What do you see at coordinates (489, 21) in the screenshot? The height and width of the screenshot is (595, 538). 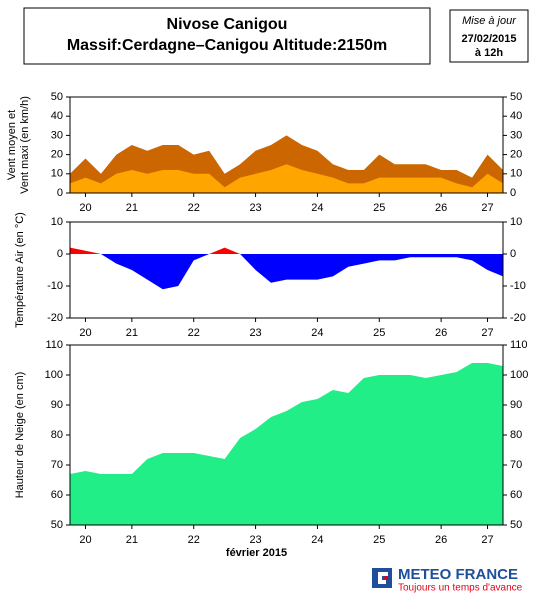 I see `update-label: Mise à jour` at bounding box center [489, 21].